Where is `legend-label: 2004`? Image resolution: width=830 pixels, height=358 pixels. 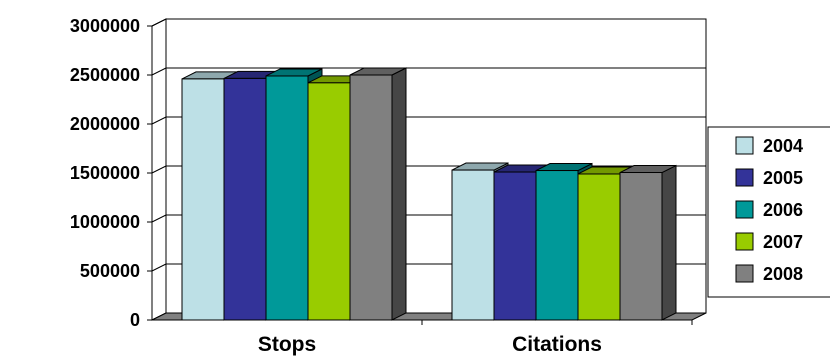 legend-label: 2004 is located at coordinates (783, 146).